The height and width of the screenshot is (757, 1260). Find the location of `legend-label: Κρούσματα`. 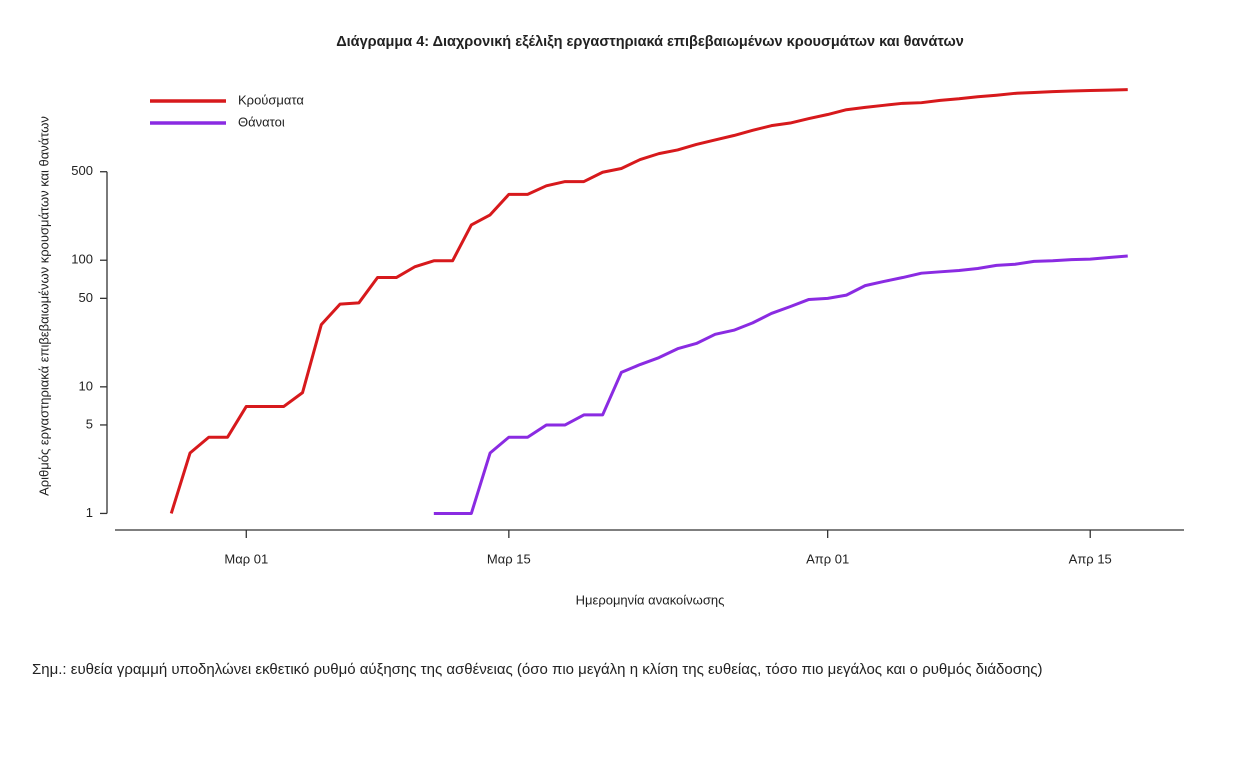

legend-label: Κρούσματα is located at coordinates (271, 99).